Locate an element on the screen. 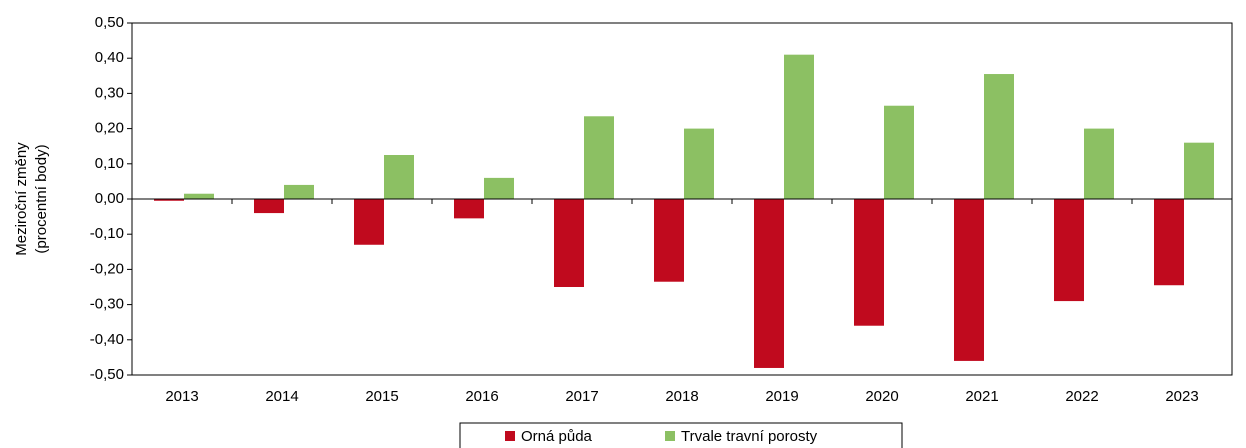 This screenshot has width=1246, height=448. legend-label: Orná půda is located at coordinates (557, 436).